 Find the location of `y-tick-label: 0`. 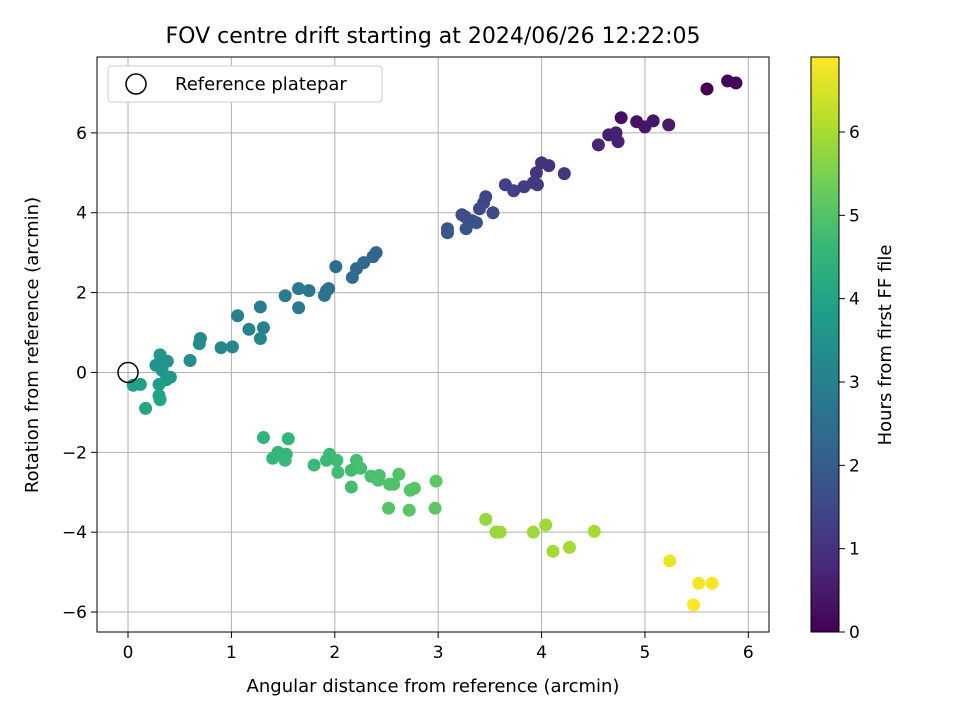

y-tick-label: 0 is located at coordinates (81, 373).